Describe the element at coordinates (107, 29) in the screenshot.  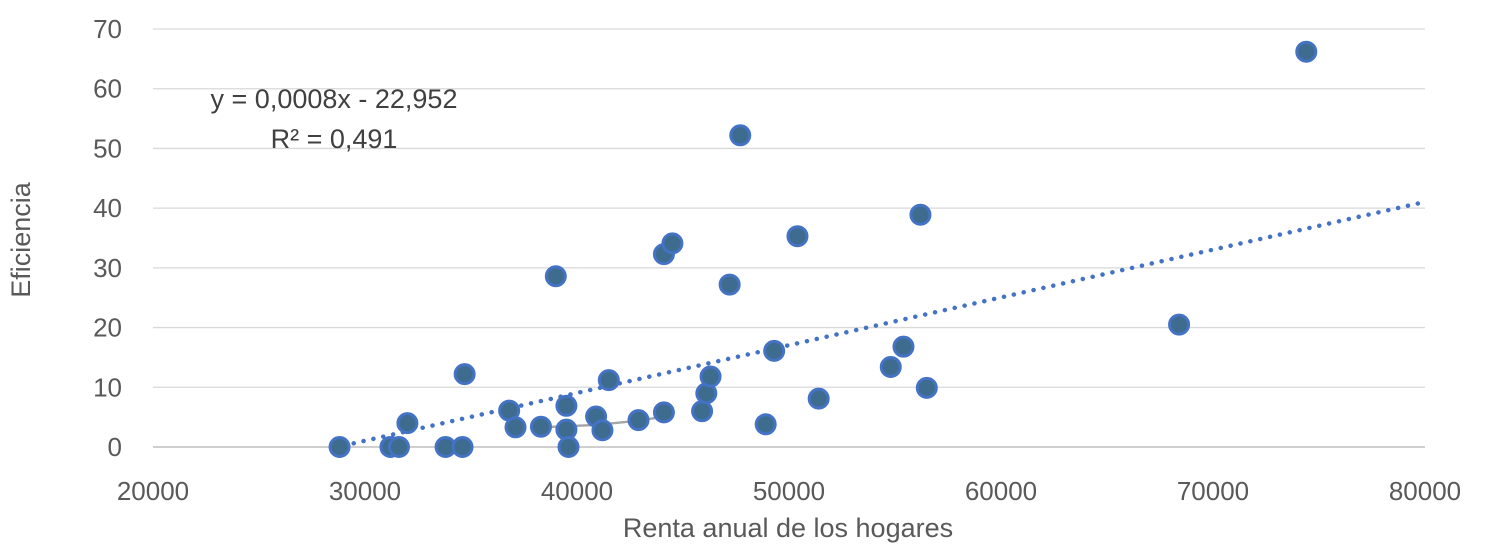
I see `y-tick-label: 70` at that location.